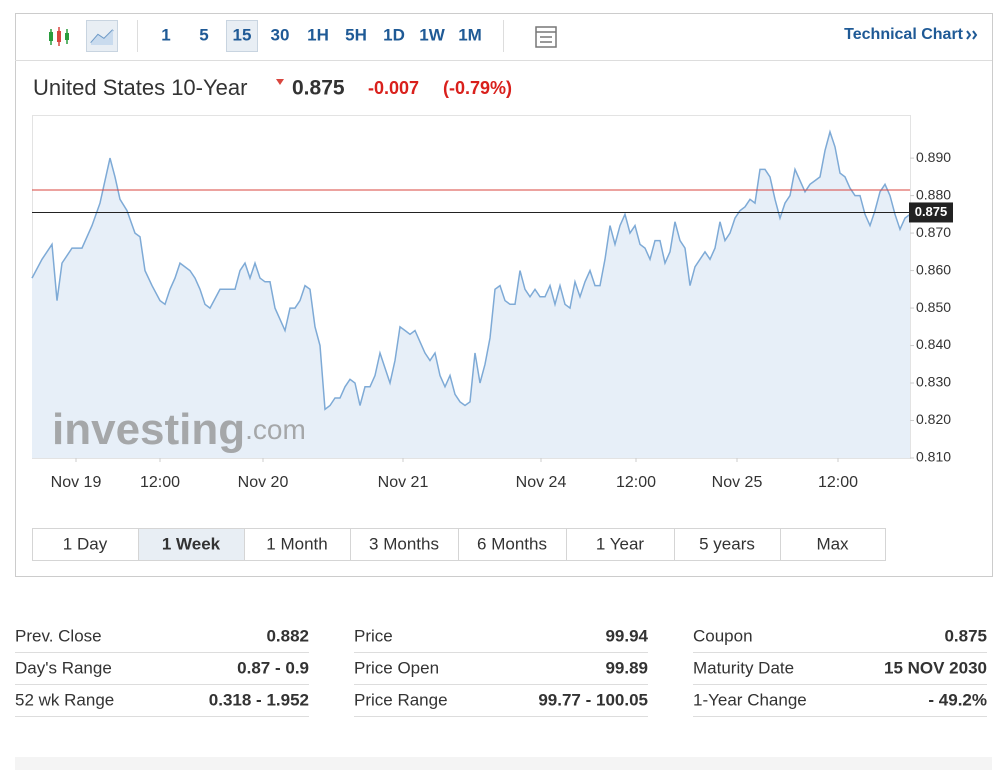 The width and height of the screenshot is (998, 770). What do you see at coordinates (737, 482) in the screenshot?
I see `x-tick-label: Nov 25` at bounding box center [737, 482].